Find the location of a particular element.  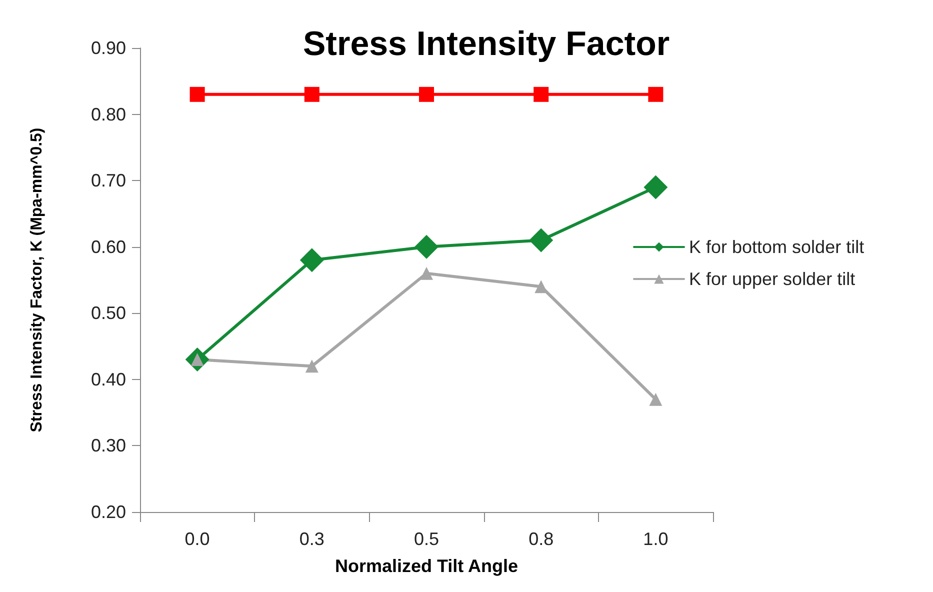

y-tick-label: 0.70 is located at coordinates (108, 180).